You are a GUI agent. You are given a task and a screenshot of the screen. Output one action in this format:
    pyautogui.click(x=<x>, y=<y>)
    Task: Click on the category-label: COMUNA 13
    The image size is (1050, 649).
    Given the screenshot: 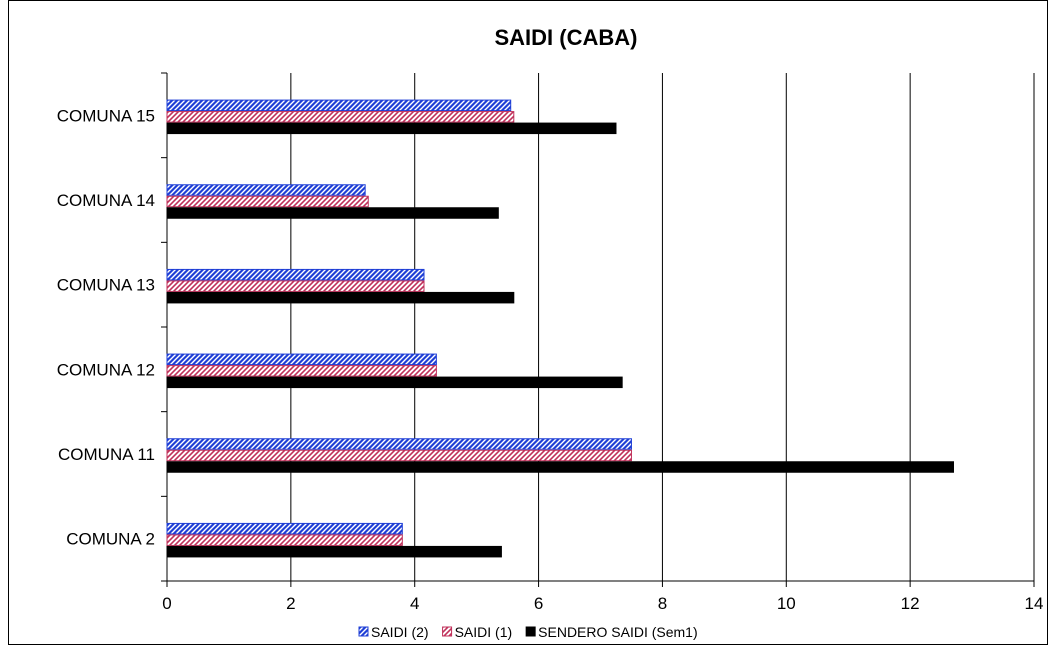 What is the action you would take?
    pyautogui.click(x=106, y=285)
    